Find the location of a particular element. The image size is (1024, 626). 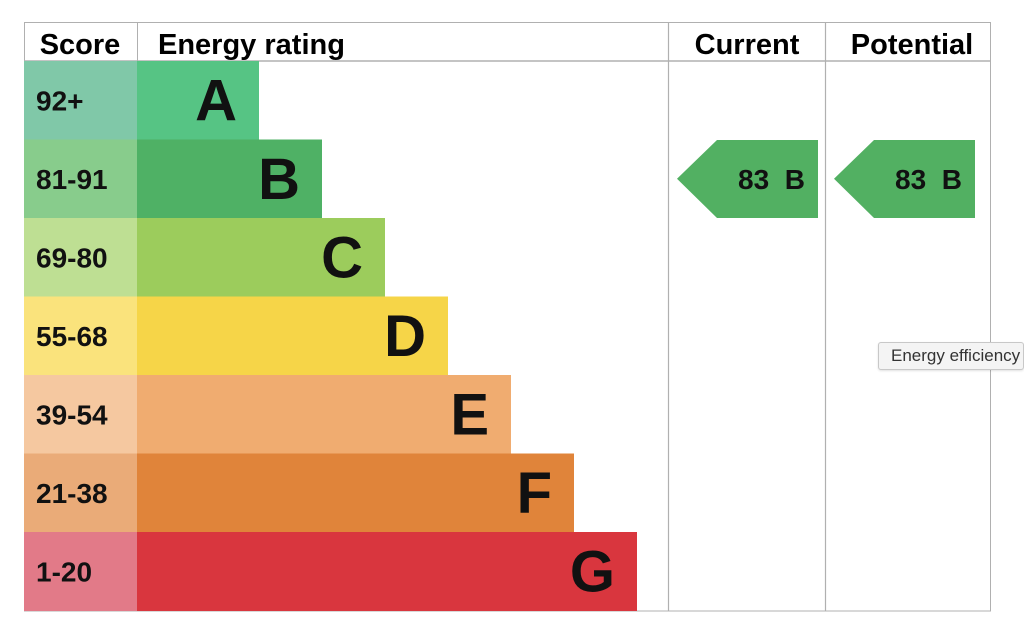

band-bar-a is located at coordinates (198, 100).